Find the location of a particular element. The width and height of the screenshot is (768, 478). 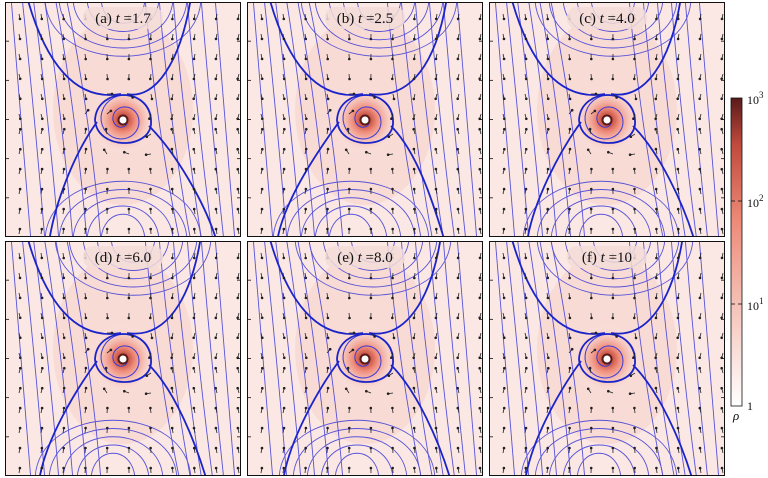

panel-label-d: (d) t =6.0 is located at coordinates (123, 257).